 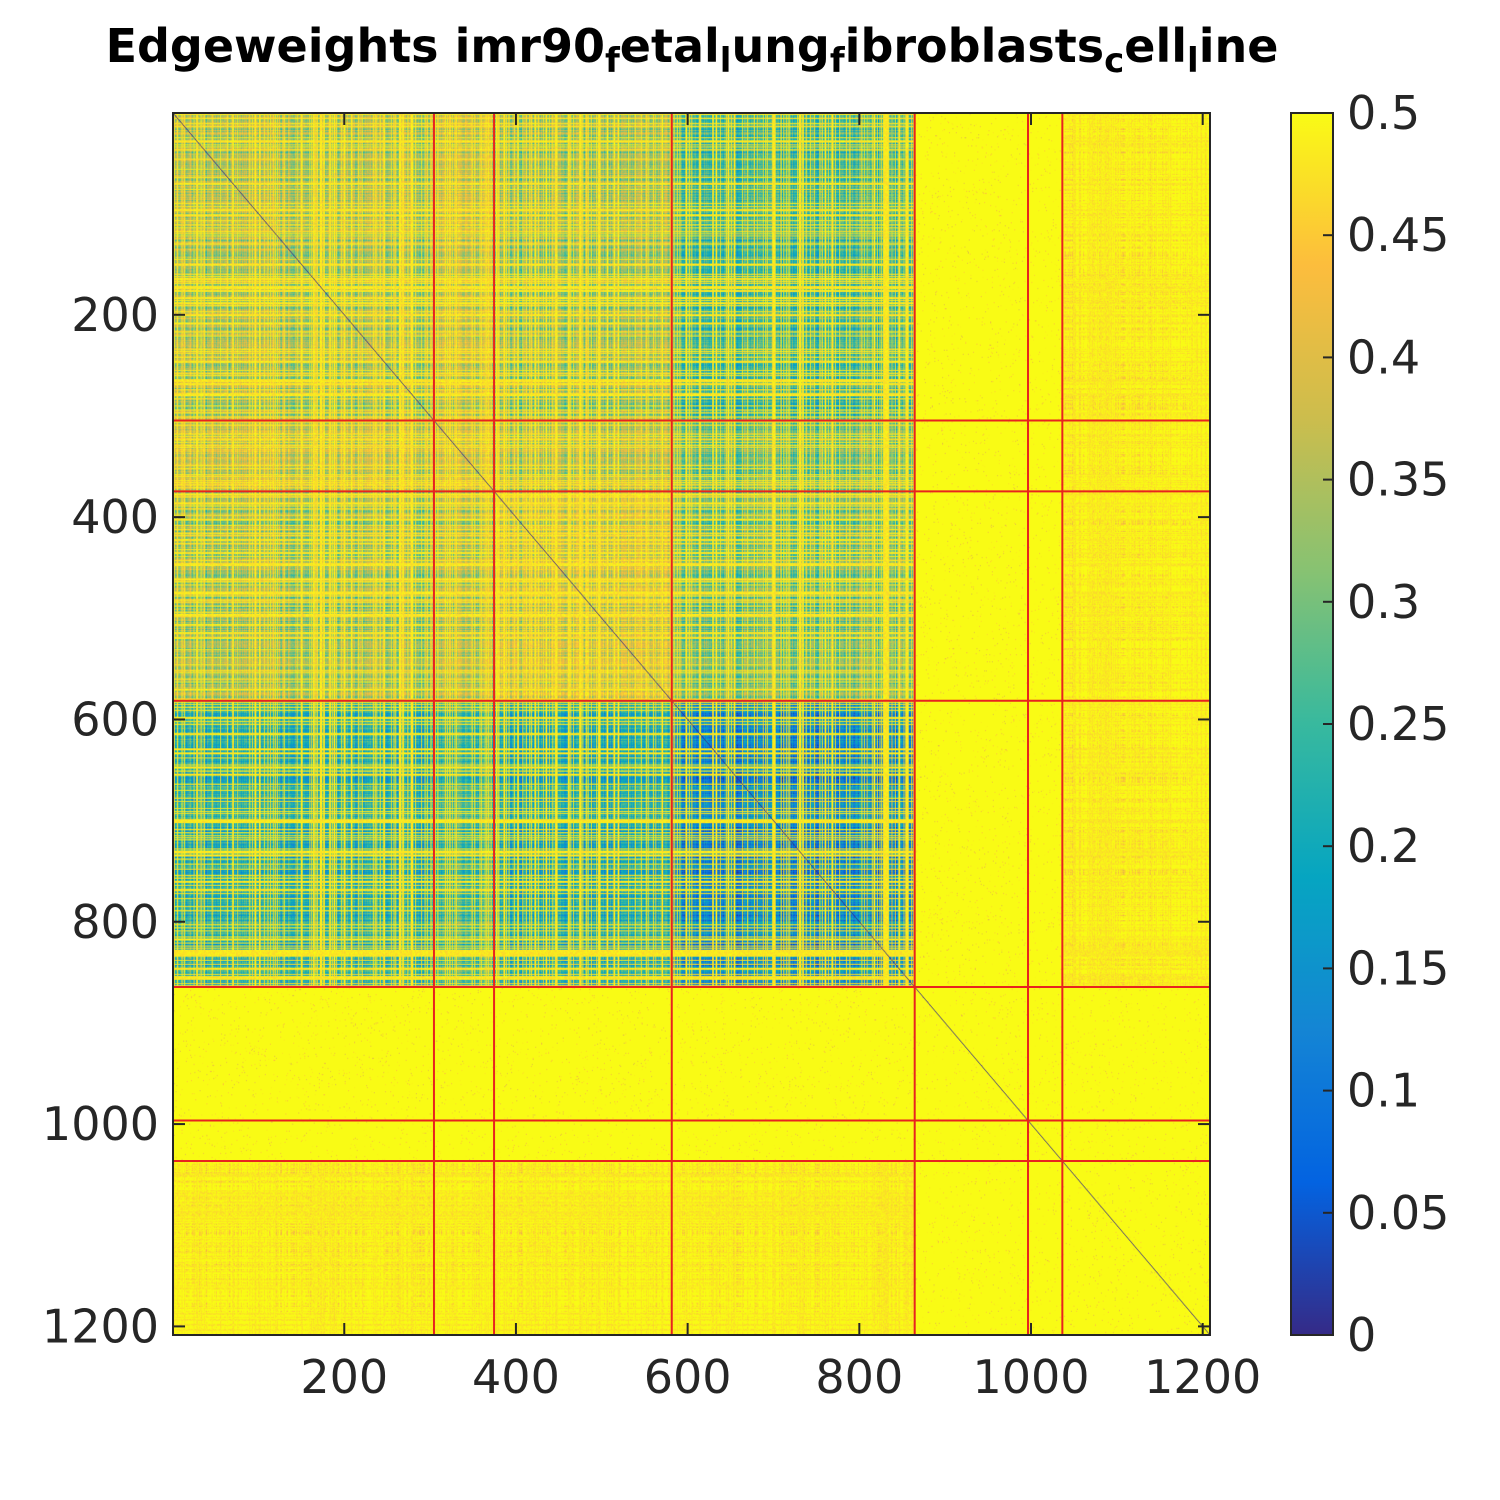 I want to click on x-tick-label: 200, so click(x=344, y=1377).